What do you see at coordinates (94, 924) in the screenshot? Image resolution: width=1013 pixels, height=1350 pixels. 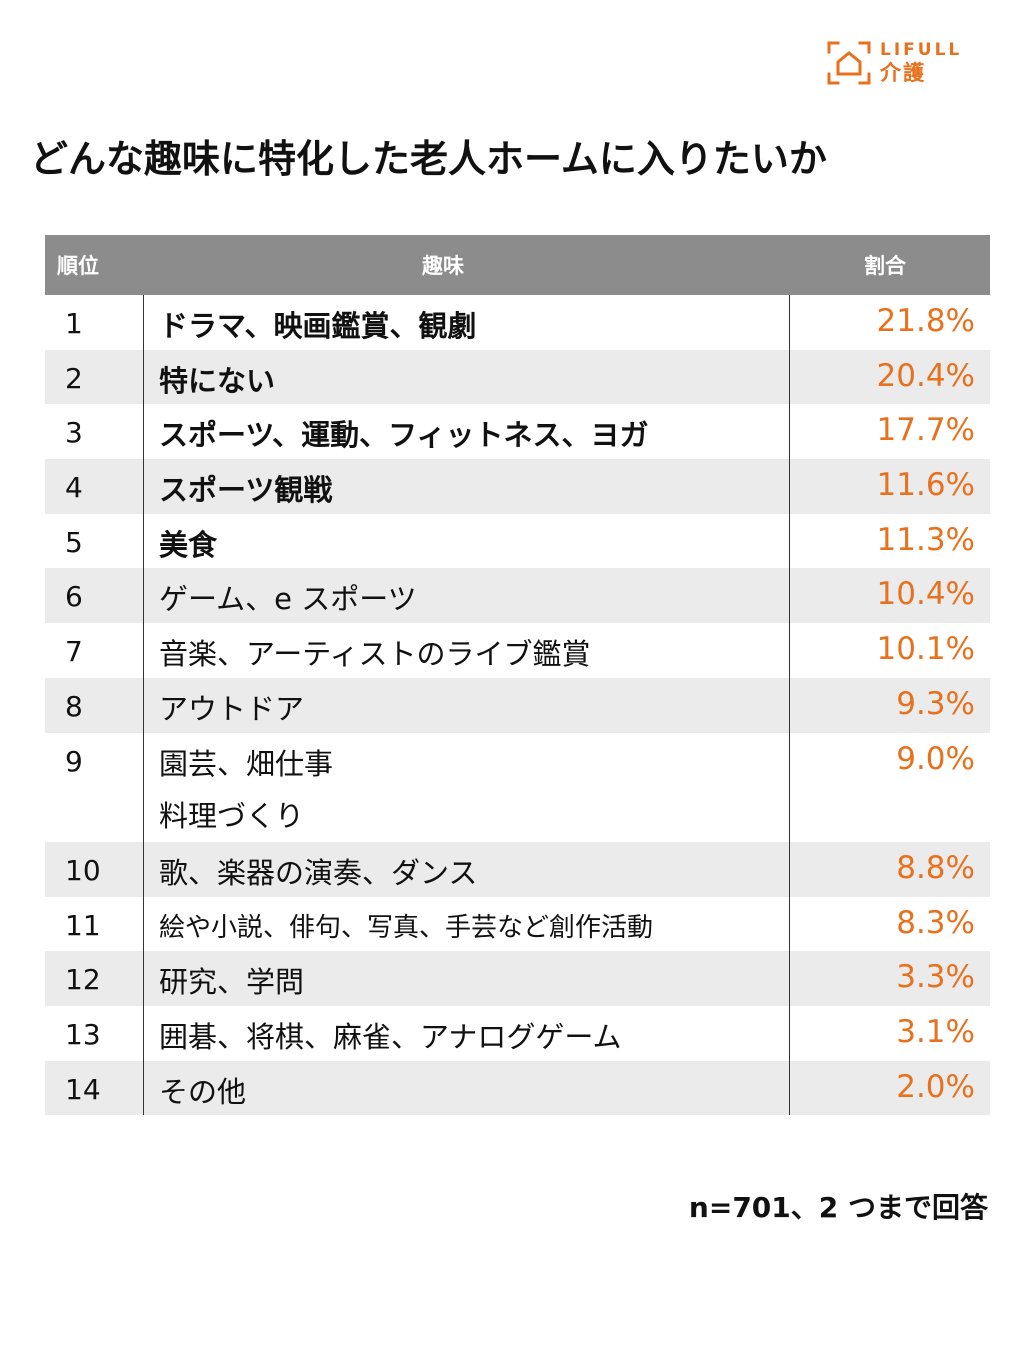 I see `rank-cell: 11` at bounding box center [94, 924].